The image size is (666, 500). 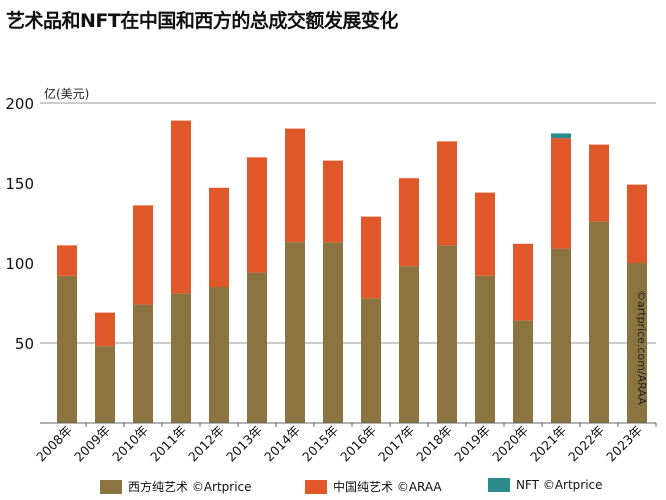 What do you see at coordinates (244, 444) in the screenshot?
I see `x-tick-label: 2013年` at bounding box center [244, 444].